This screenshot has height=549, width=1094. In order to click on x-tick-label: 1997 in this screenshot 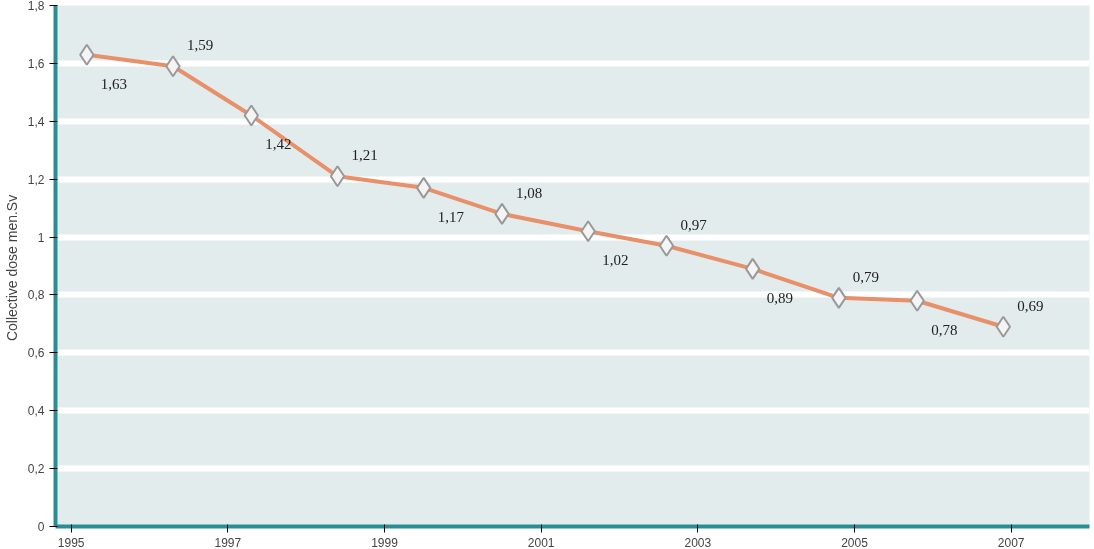, I will do `click(228, 542)`.